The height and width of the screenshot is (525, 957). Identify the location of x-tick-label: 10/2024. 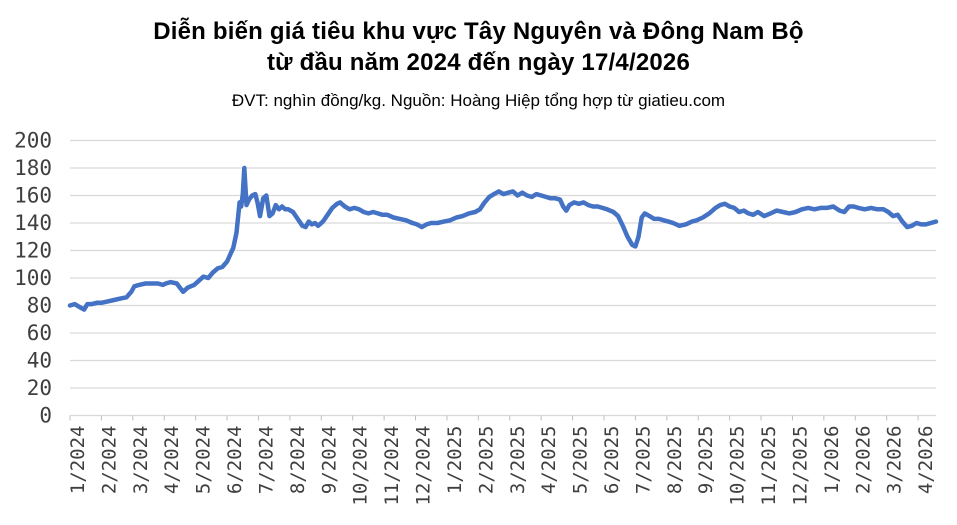
(361, 466).